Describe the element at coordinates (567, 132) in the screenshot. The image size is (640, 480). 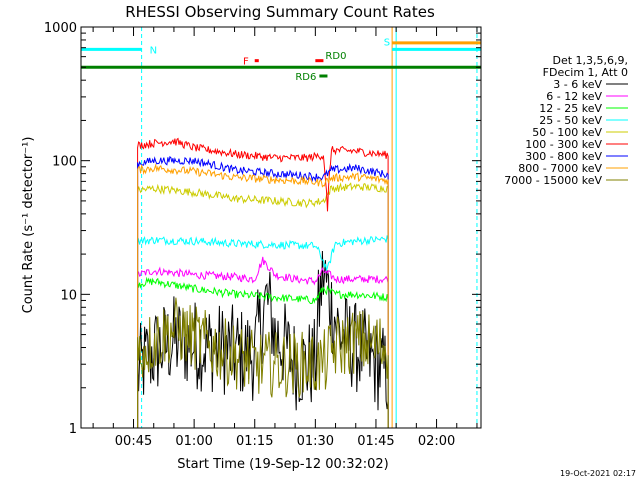
I see `legend-label: 50 - 100 keV` at that location.